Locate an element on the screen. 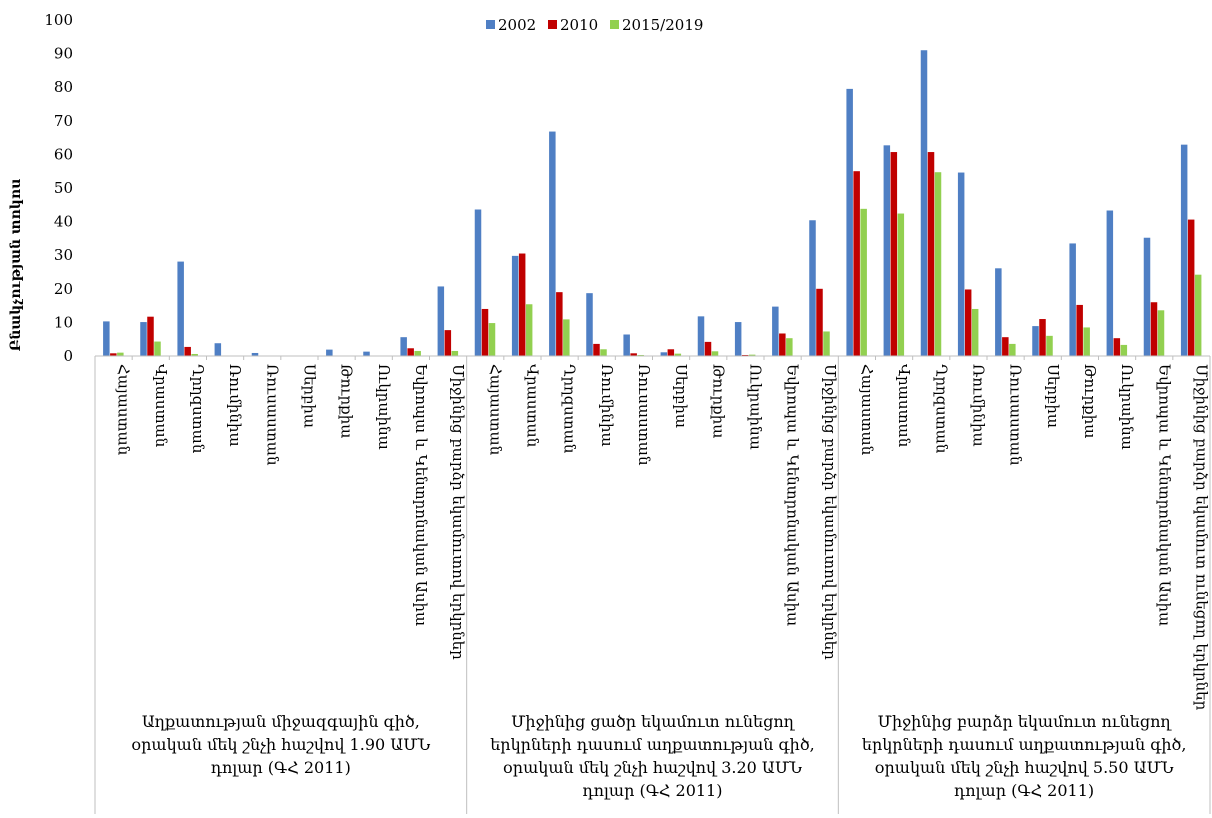 This screenshot has width=1212, height=818. y-tick-label: 0 is located at coordinates (68, 356).